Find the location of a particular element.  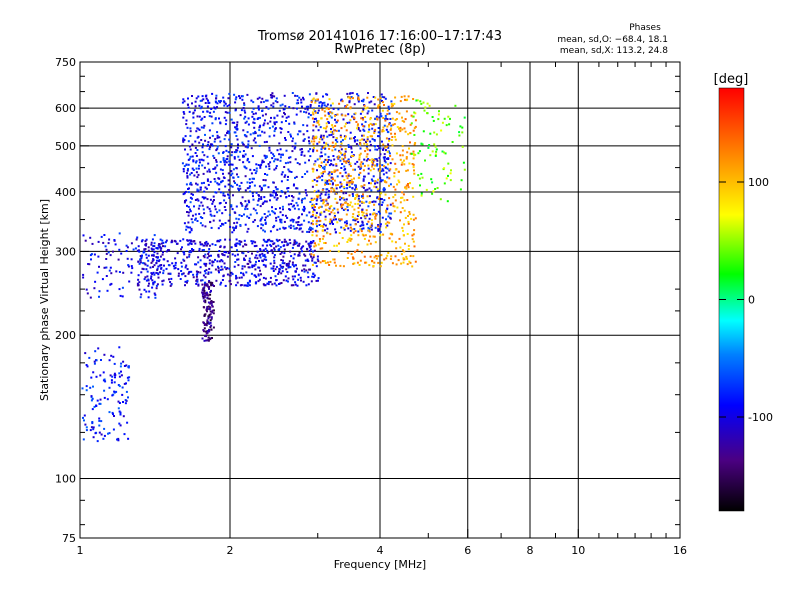

y-tick-label: 750 is located at coordinates (65, 62).